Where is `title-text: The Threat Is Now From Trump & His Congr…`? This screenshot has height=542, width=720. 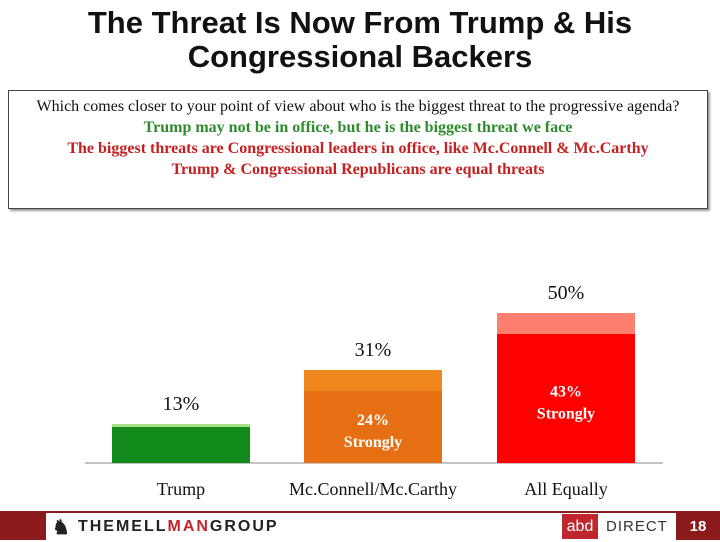
title-text: The Threat Is Now From Trump & His Congr… is located at coordinates (360, 39).